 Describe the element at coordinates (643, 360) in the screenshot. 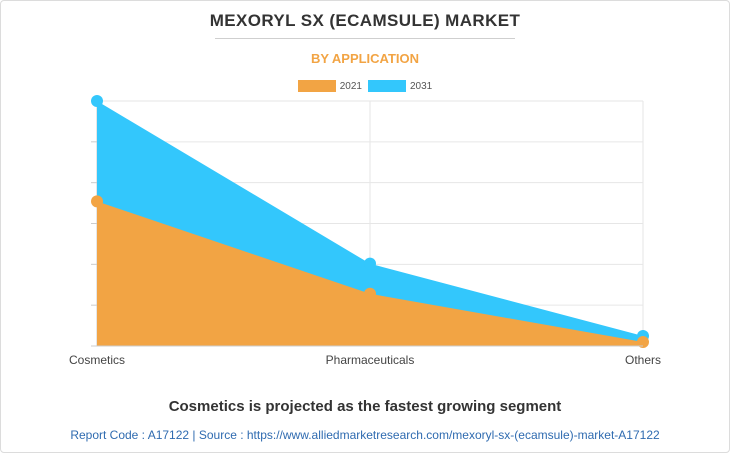

I see `x-tick-label: Others` at that location.